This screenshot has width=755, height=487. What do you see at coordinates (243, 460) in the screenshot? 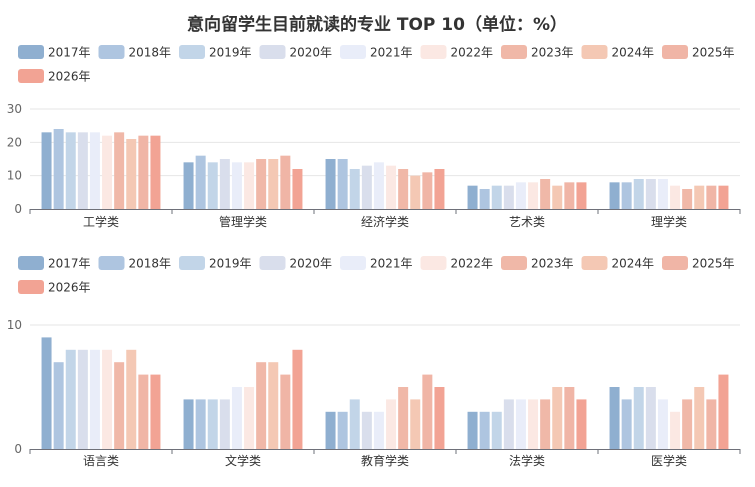
I see `x-category-label-2-2: 文学类` at bounding box center [243, 460].